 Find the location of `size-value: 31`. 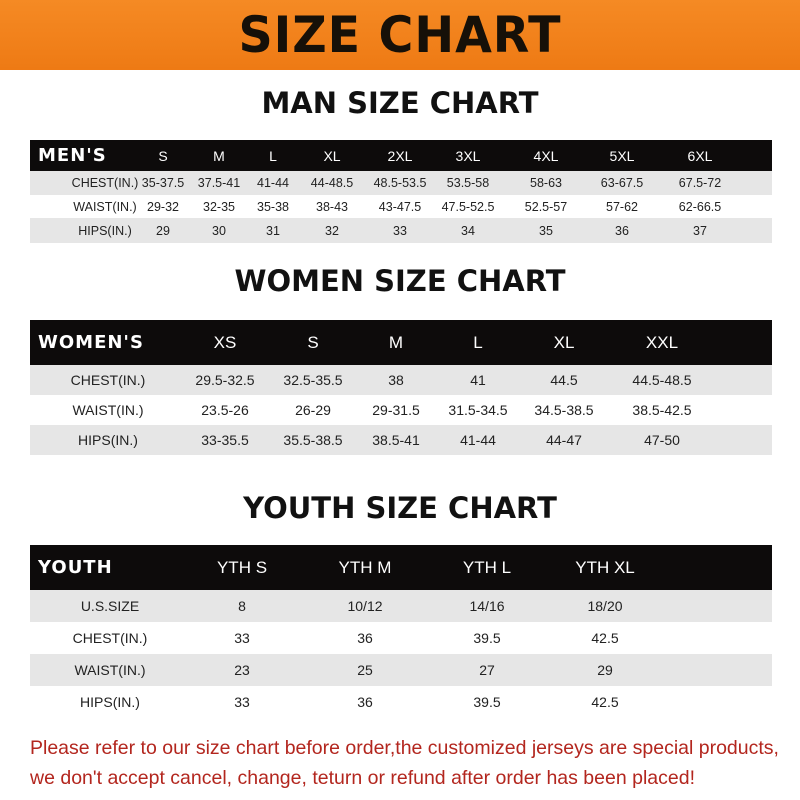

size-value: 31 is located at coordinates (273, 230).